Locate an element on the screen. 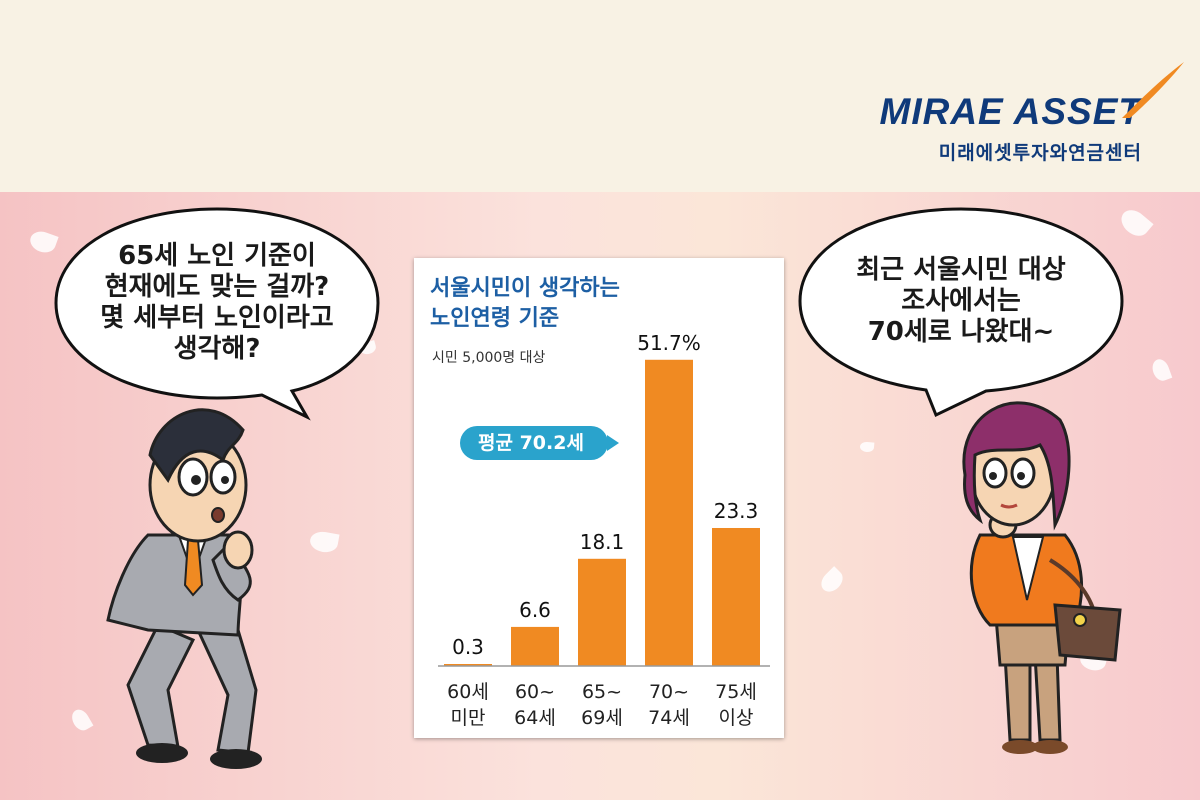 Image resolution: width=1200 pixels, height=800 pixels. chart-title-line: 서울시민이 생각하는 is located at coordinates (525, 288).